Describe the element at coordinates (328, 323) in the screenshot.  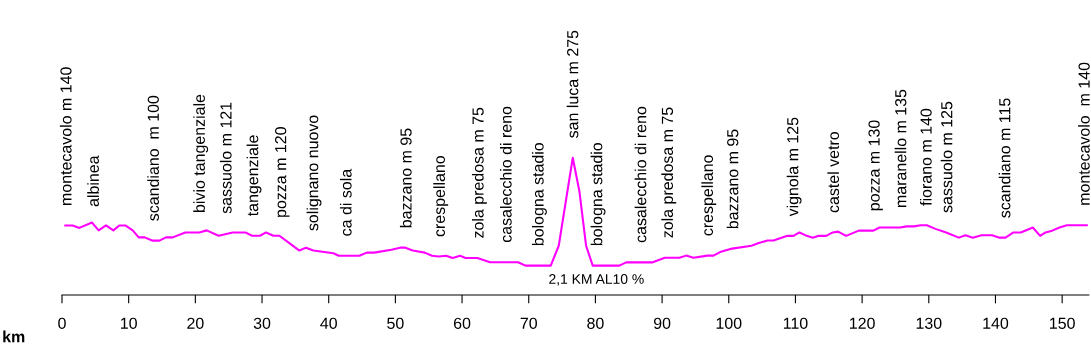
I see `x-tick-label: 40` at that location.